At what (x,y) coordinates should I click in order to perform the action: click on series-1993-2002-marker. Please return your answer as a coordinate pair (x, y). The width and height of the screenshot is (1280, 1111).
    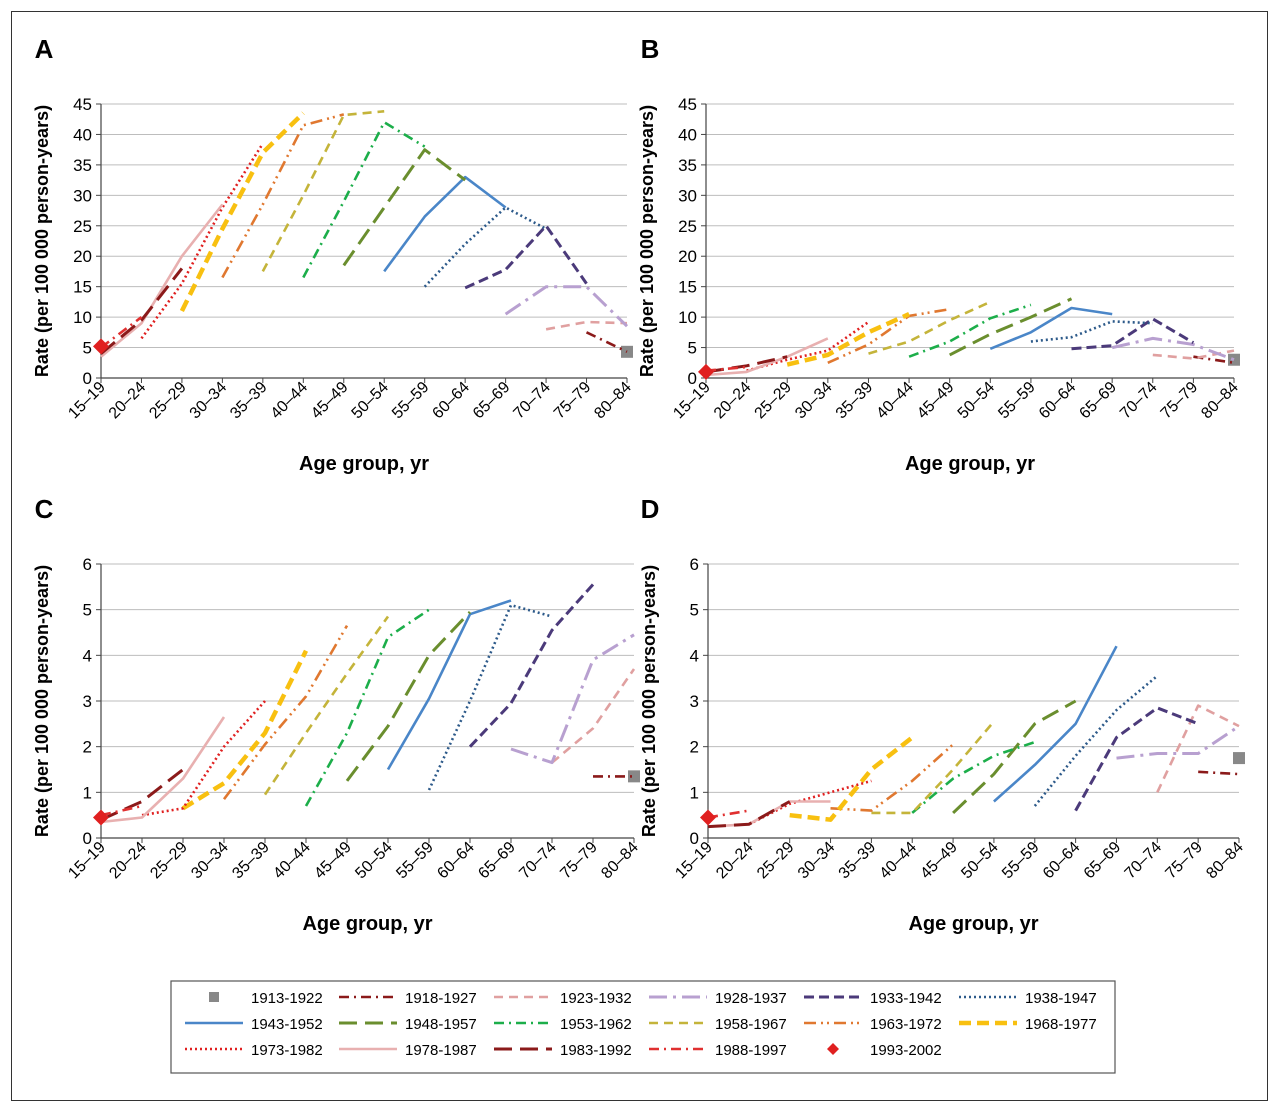
    Looking at the image, I should click on (708, 817).